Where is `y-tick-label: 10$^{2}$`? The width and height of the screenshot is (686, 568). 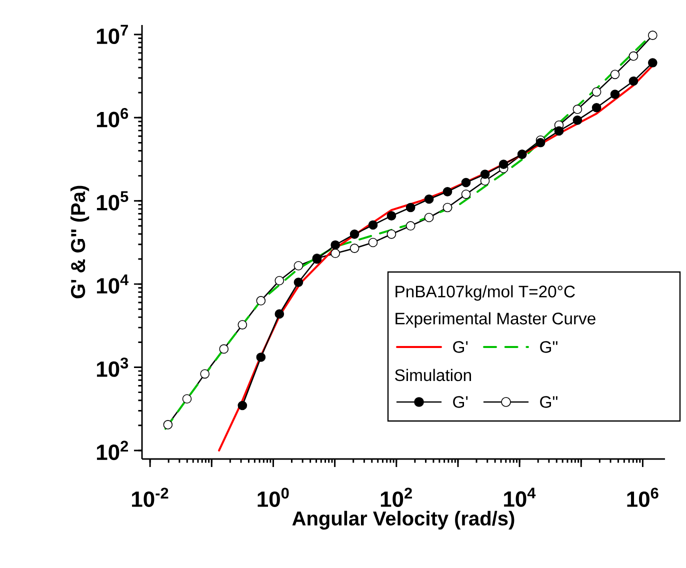 y-tick-label: 10$^{2}$ is located at coordinates (112, 450).